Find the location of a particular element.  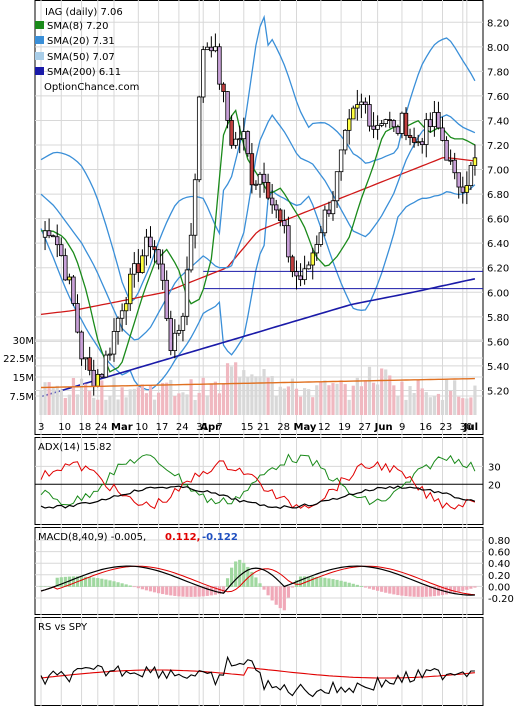

x-tick-label: 30 is located at coordinates (466, 427).